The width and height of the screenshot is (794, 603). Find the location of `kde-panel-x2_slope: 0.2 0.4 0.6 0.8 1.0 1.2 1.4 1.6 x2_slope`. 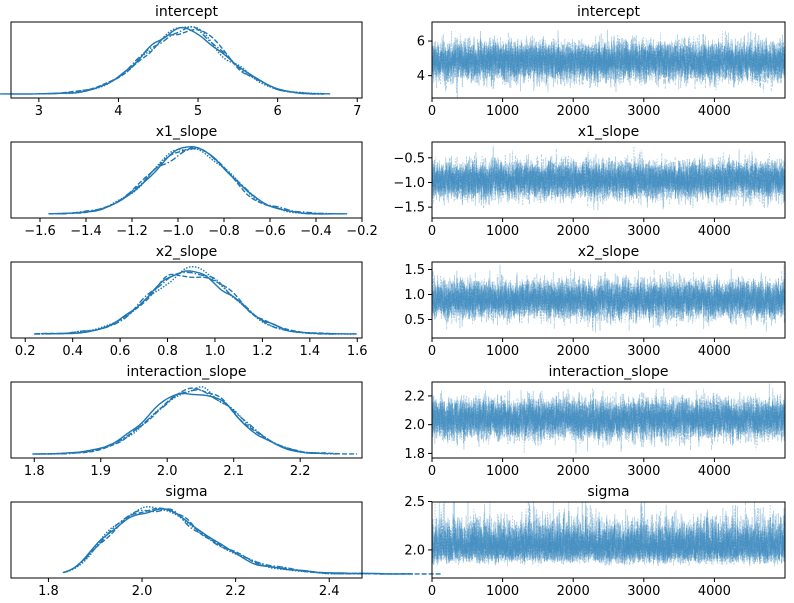

kde-panel-x2_slope: 0.2 0.4 0.6 0.8 1.0 1.2 1.4 1.6 x2_slope is located at coordinates (189, 301).